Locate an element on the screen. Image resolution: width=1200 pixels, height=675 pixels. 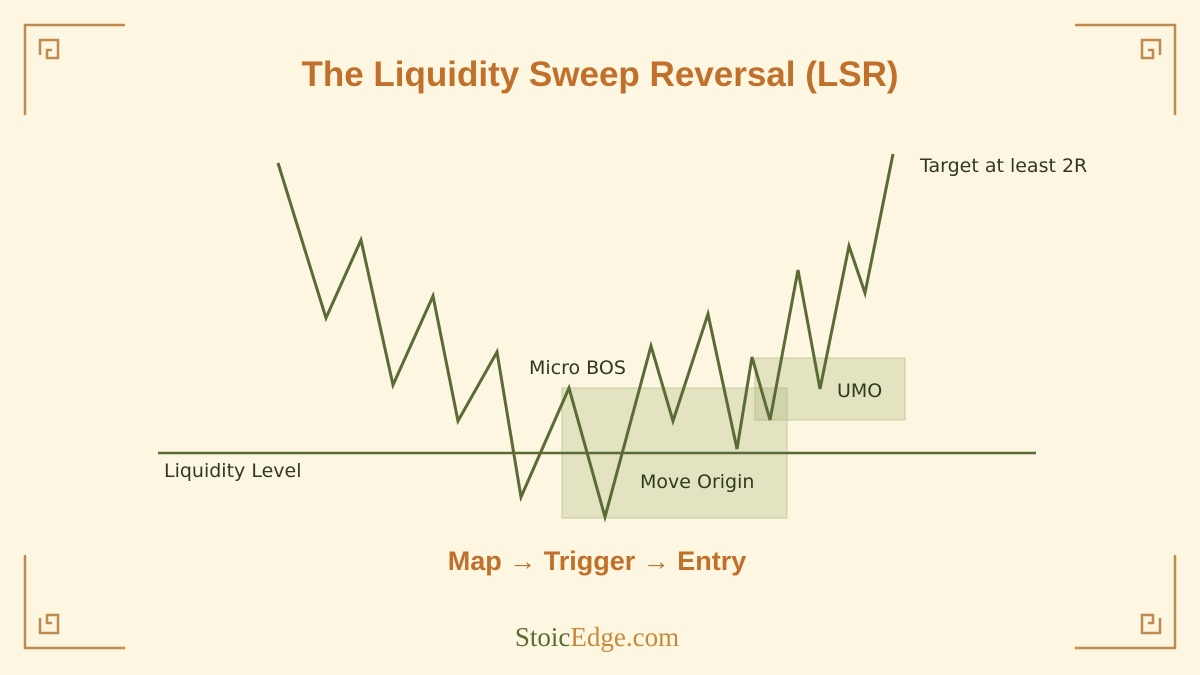
target-label: Target at least 2R is located at coordinates (1003, 166).